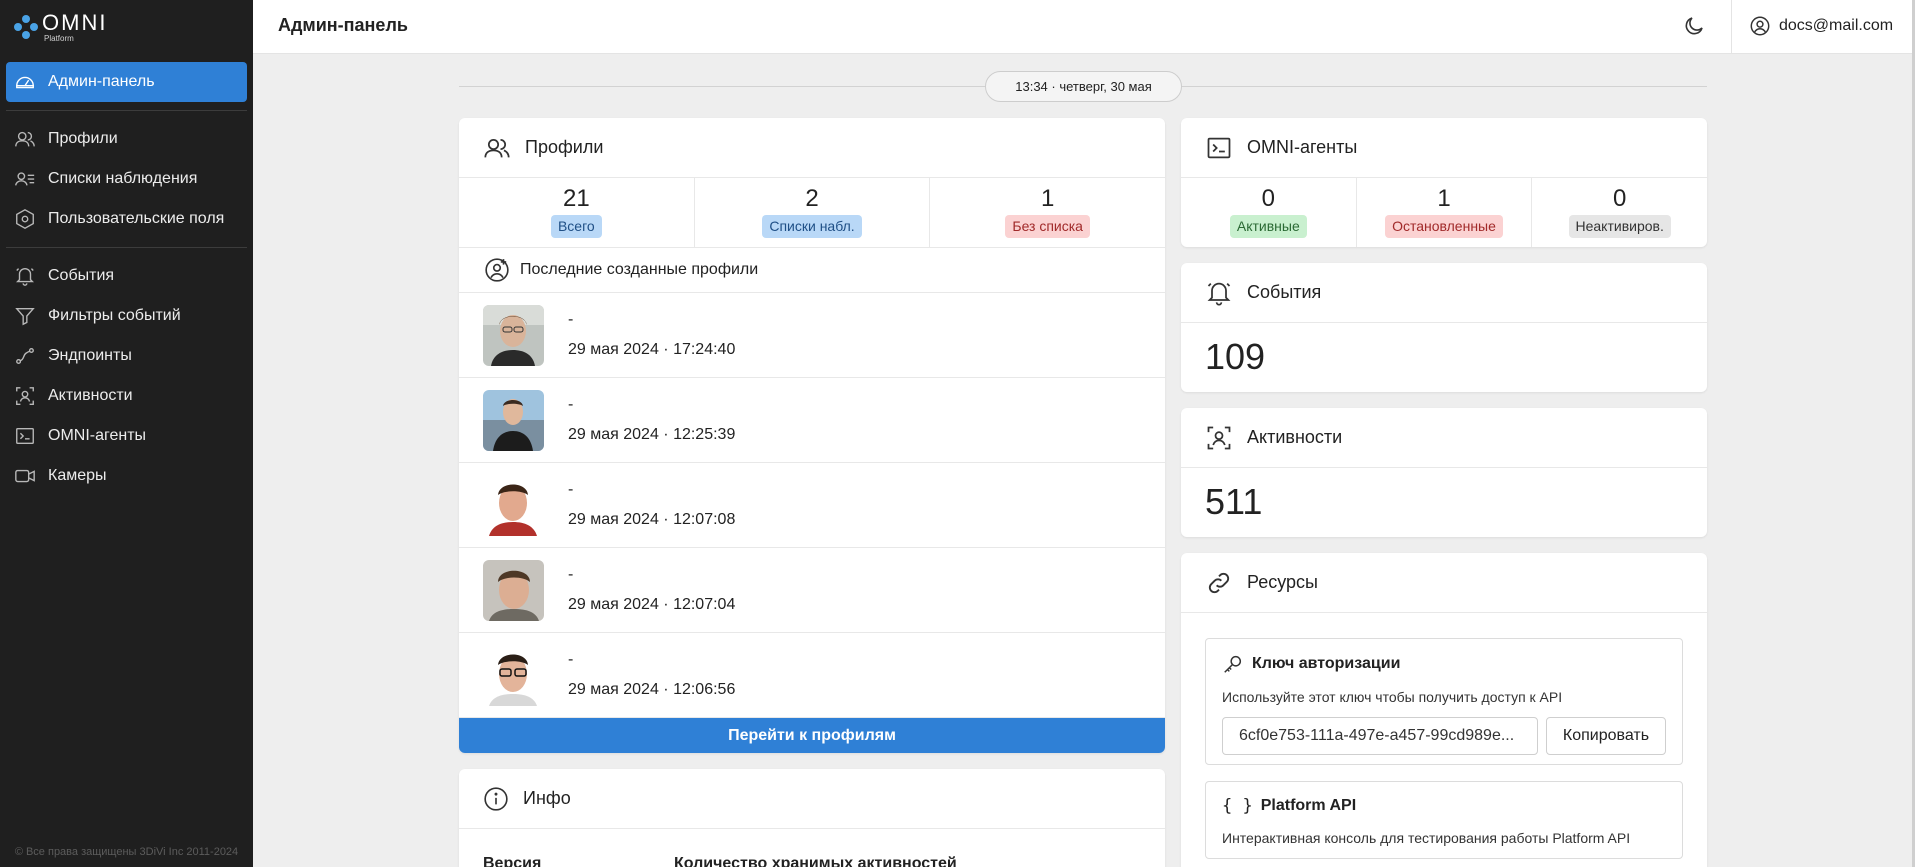  I want to click on stat-no-list: 1 Без списка, so click(1047, 212).